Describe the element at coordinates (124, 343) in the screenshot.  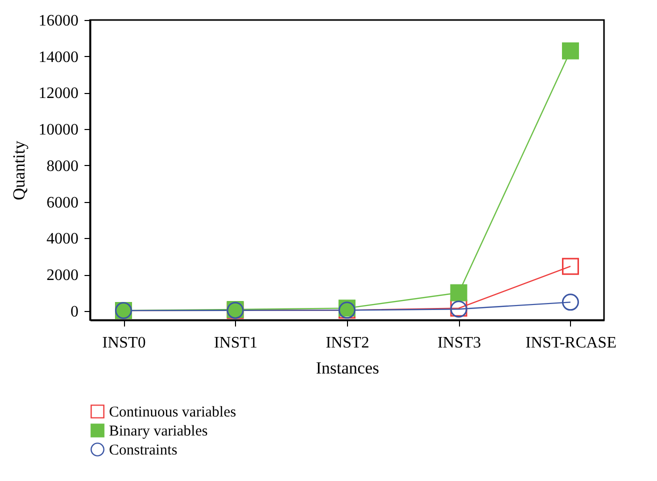
I see `x-tick-label: INST0` at that location.